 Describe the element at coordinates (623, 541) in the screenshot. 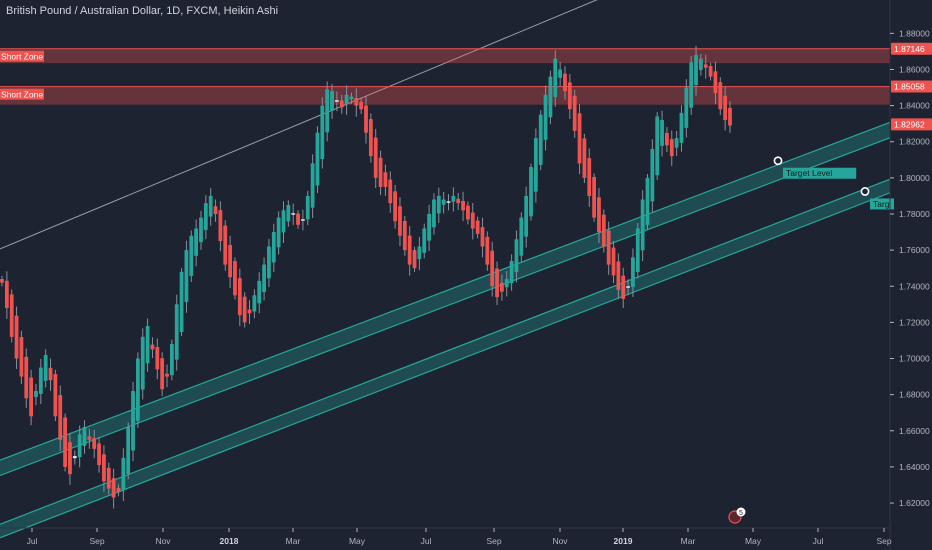

I see `x-tick-label: 2019` at that location.